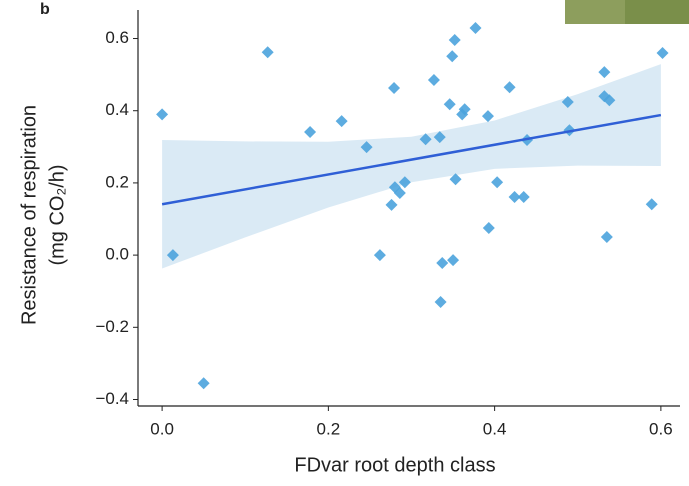 The width and height of the screenshot is (689, 486). Describe the element at coordinates (29, 215) in the screenshot. I see `y-axis-title: Resistance of respiration` at that location.